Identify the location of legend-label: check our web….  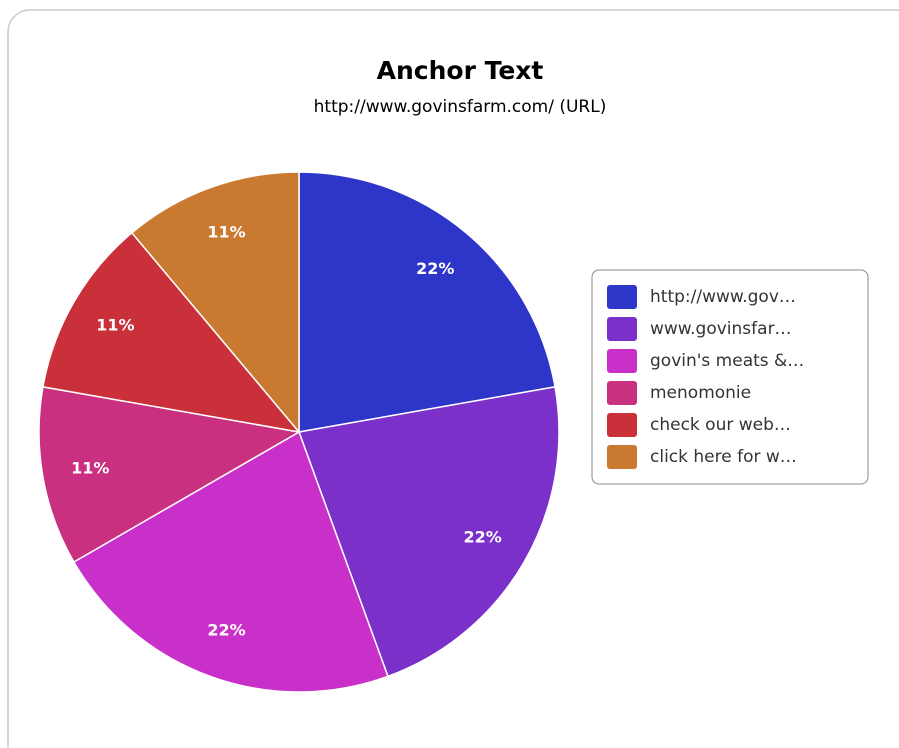
(720, 425).